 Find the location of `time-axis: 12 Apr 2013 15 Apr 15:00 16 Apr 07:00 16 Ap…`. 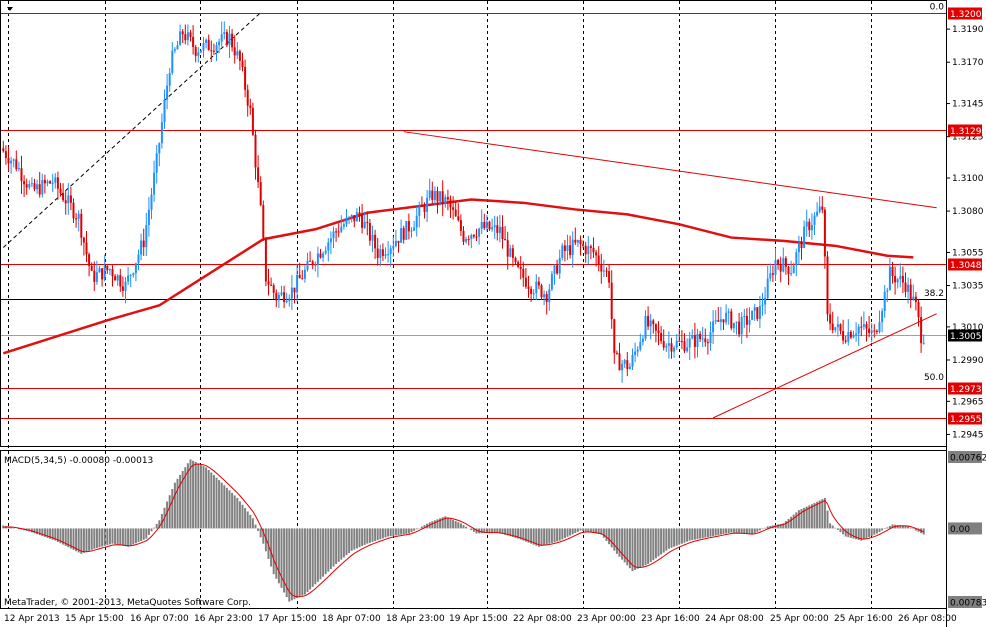

time-axis: 12 Apr 2013 15 Apr 15:00 16 Apr 07:00 16 Ap… is located at coordinates (480, 619).